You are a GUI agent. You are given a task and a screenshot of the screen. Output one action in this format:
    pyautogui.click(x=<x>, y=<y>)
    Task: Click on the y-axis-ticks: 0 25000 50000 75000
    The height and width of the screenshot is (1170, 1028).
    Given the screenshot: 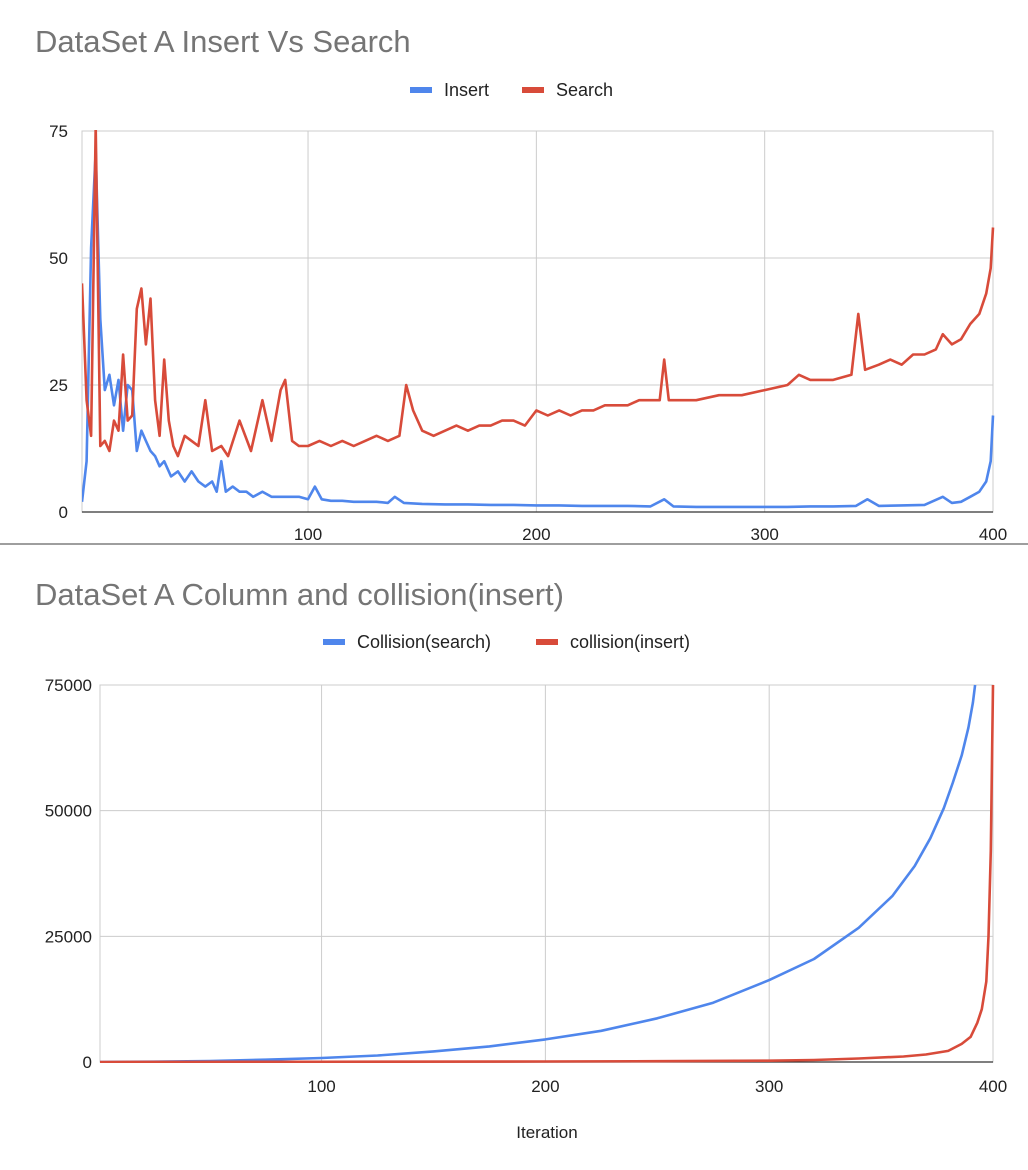 What is the action you would take?
    pyautogui.click(x=68, y=874)
    